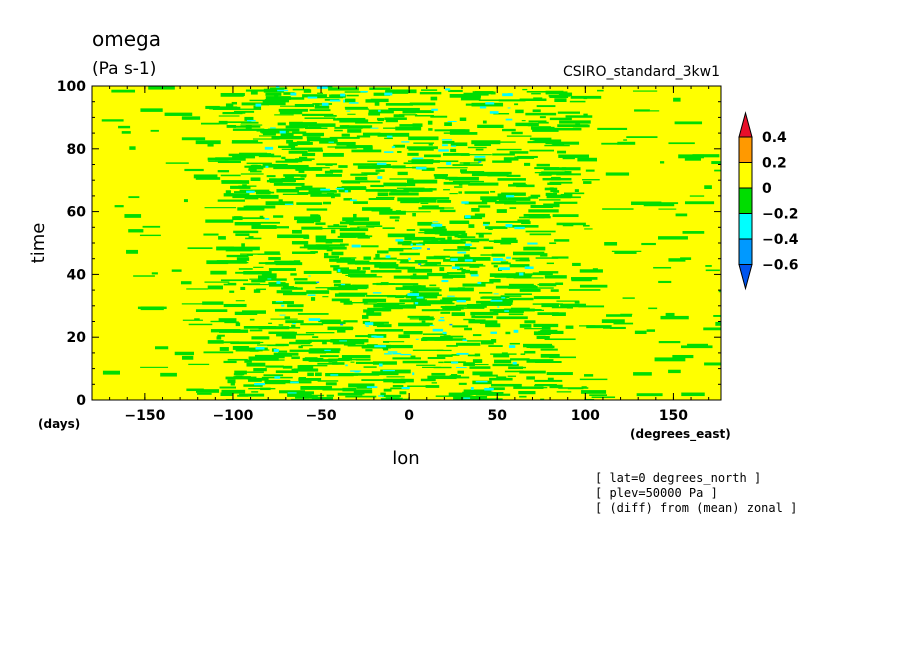 The image size is (904, 654). Describe the element at coordinates (38, 243) in the screenshot. I see `y-axis-label: time` at that location.